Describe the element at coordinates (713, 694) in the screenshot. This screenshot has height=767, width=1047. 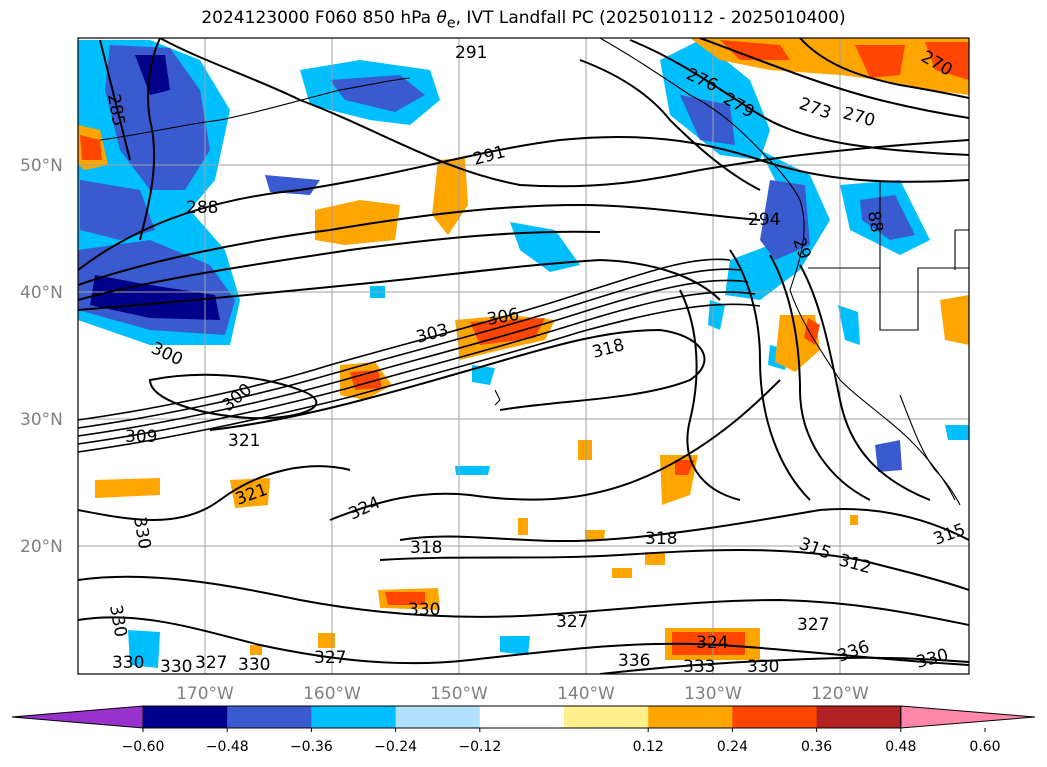
I see `lon-label: 130°W` at that location.